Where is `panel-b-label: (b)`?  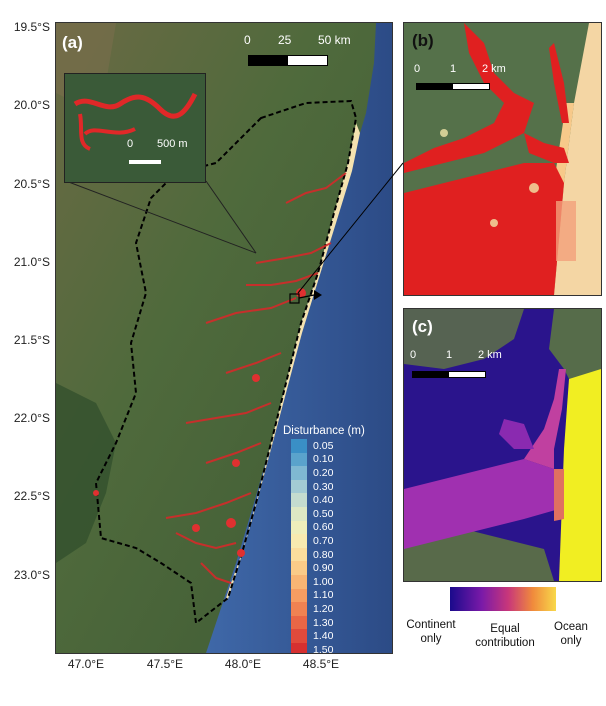
panel-b-label: (b) is located at coordinates (423, 40).